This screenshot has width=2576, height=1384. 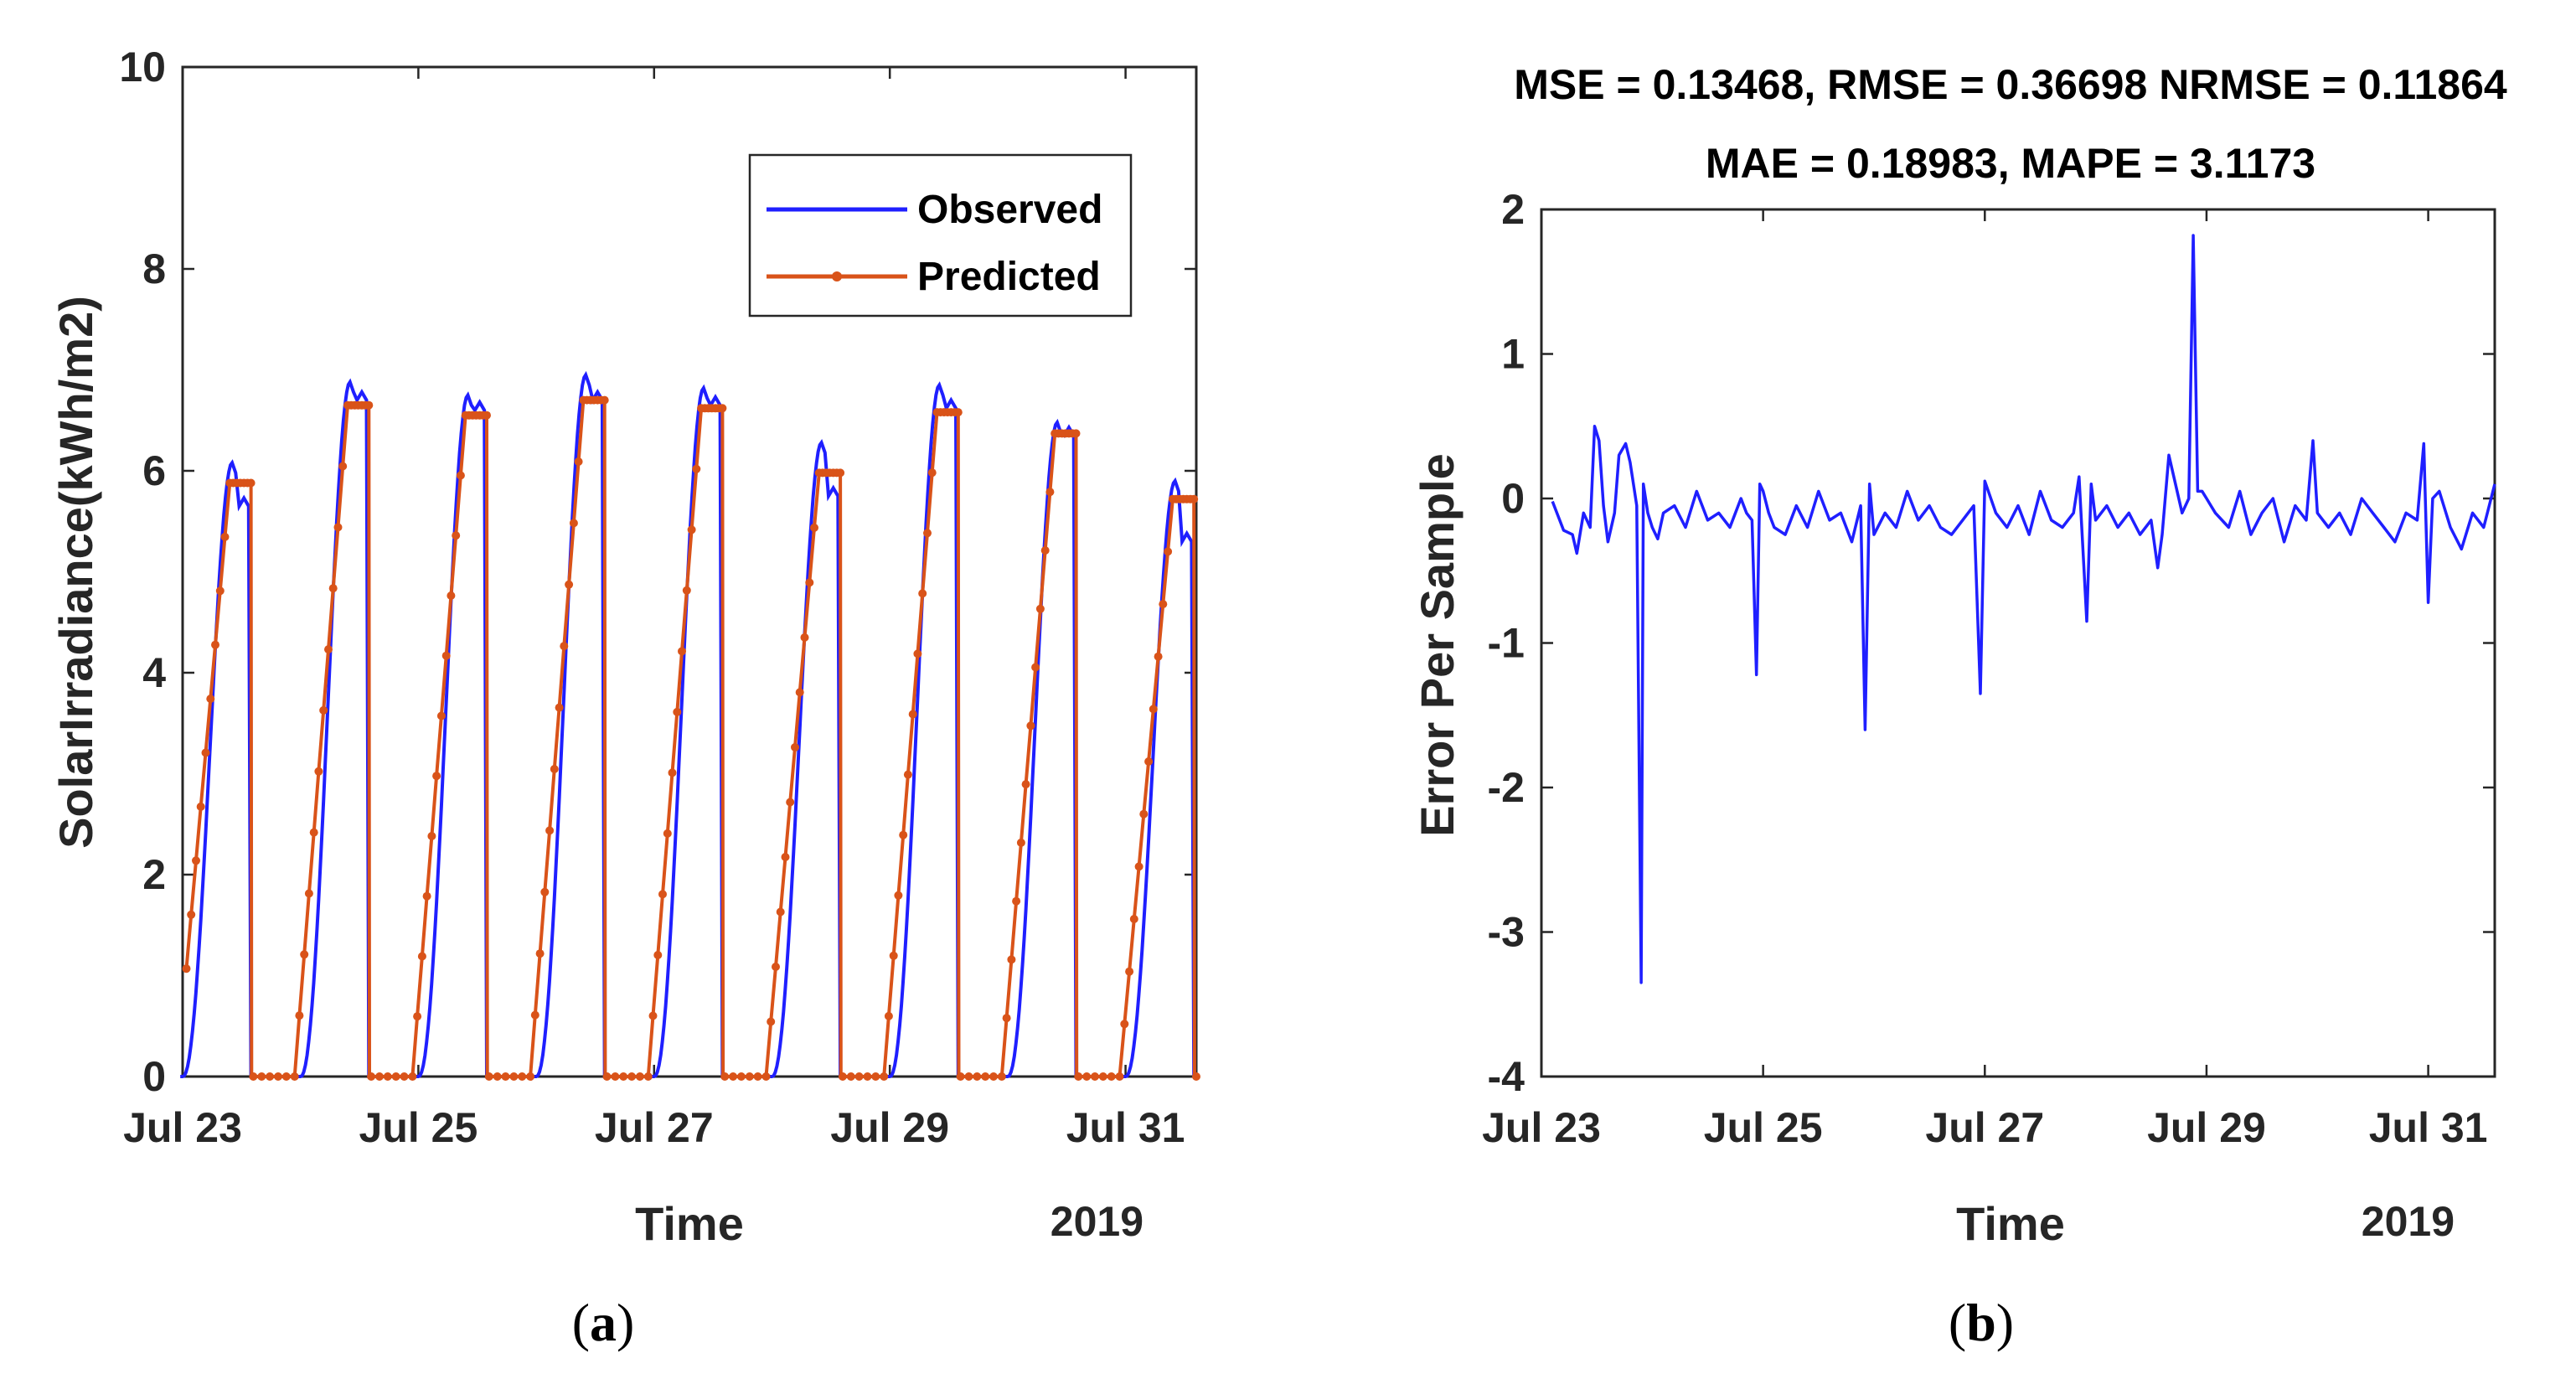 What do you see at coordinates (1506, 932) in the screenshot?
I see `y-tick-label: -3` at bounding box center [1506, 932].